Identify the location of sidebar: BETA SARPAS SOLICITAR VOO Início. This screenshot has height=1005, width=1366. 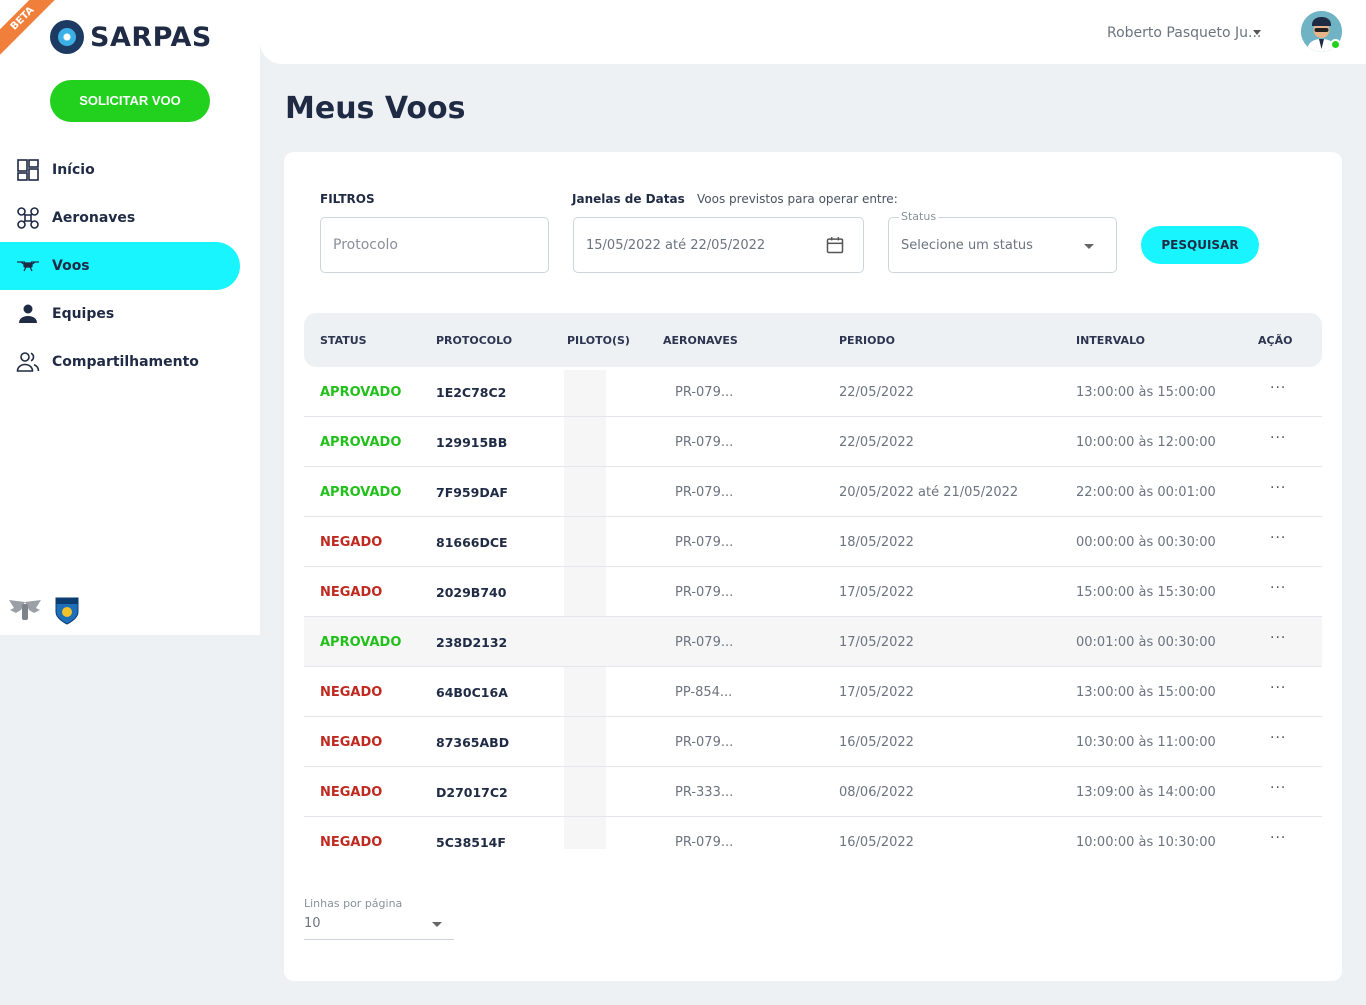
(130, 317).